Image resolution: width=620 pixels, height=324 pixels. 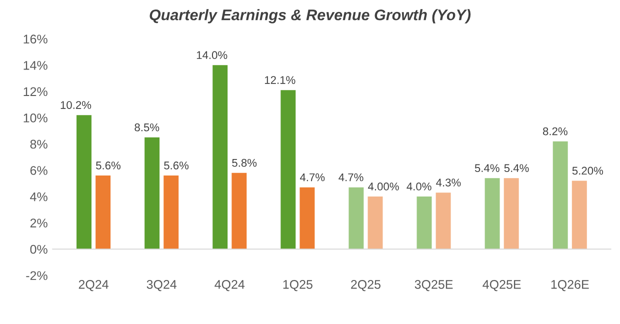 I want to click on y-tick-label: -2%, so click(x=37, y=275).